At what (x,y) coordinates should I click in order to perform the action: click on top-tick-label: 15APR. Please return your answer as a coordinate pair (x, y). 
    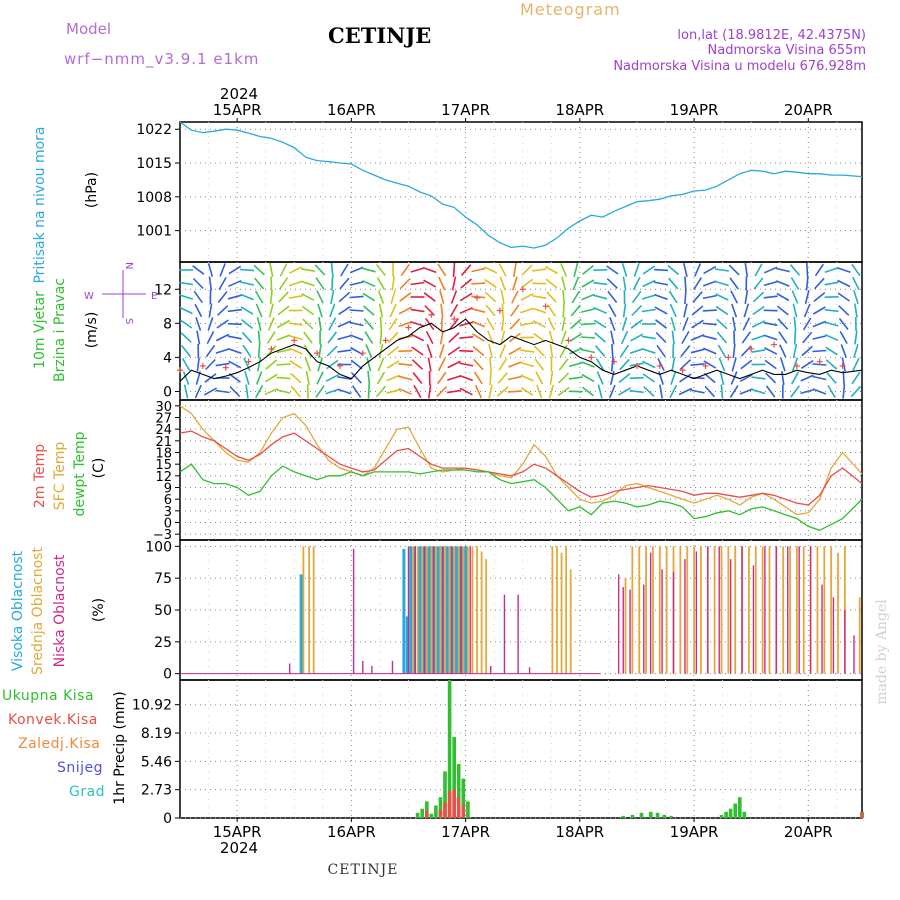
    Looking at the image, I should click on (237, 110).